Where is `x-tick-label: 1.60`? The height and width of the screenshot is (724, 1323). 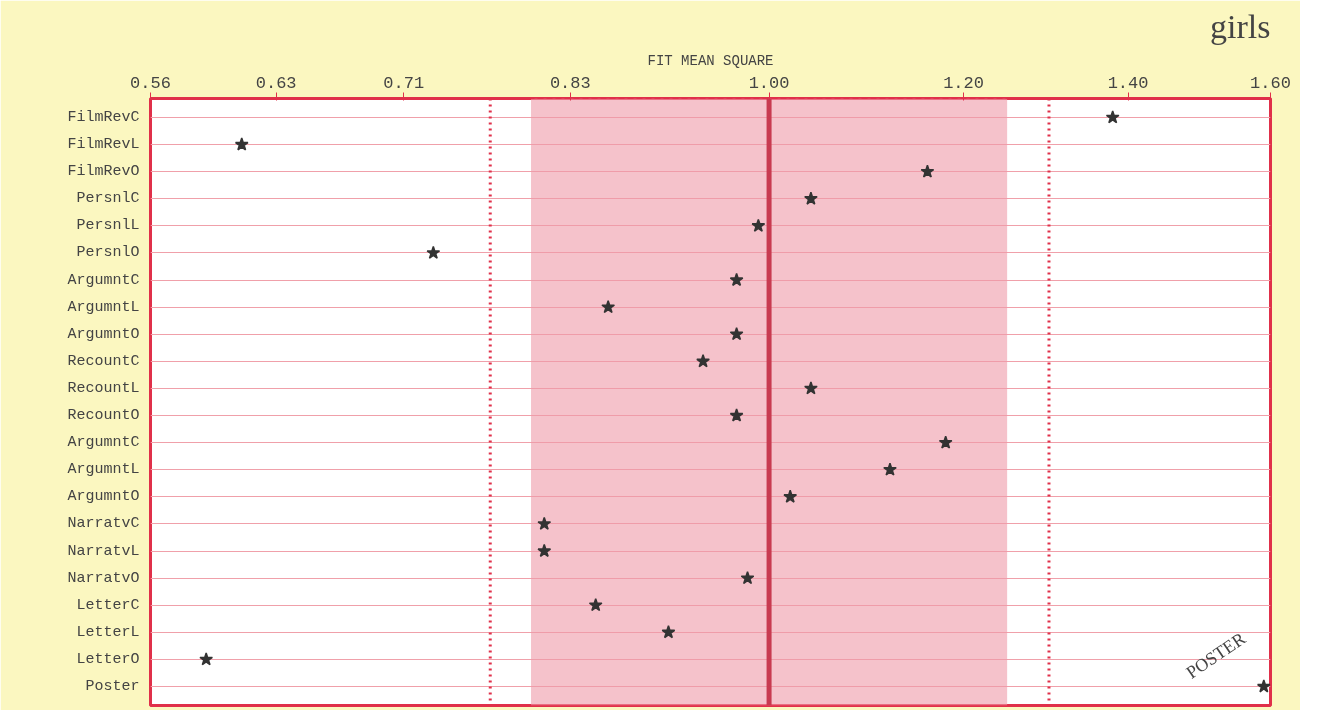 x-tick-label: 1.60 is located at coordinates (1270, 83).